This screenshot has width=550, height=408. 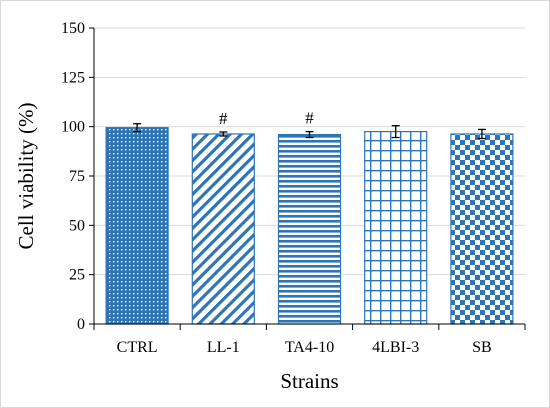 I want to click on y-tick-label: 125, so click(x=73, y=77).